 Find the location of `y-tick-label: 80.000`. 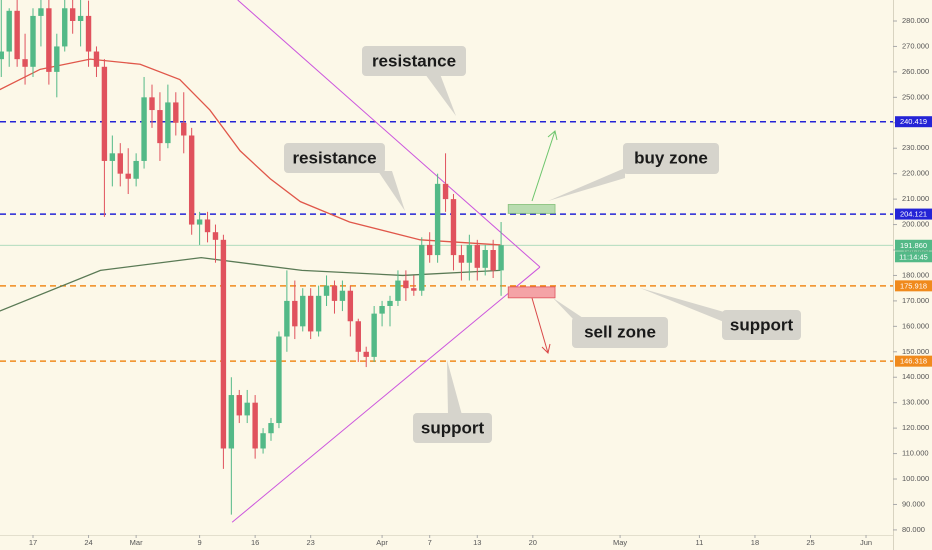

y-tick-label: 80.000 is located at coordinates (913, 529).